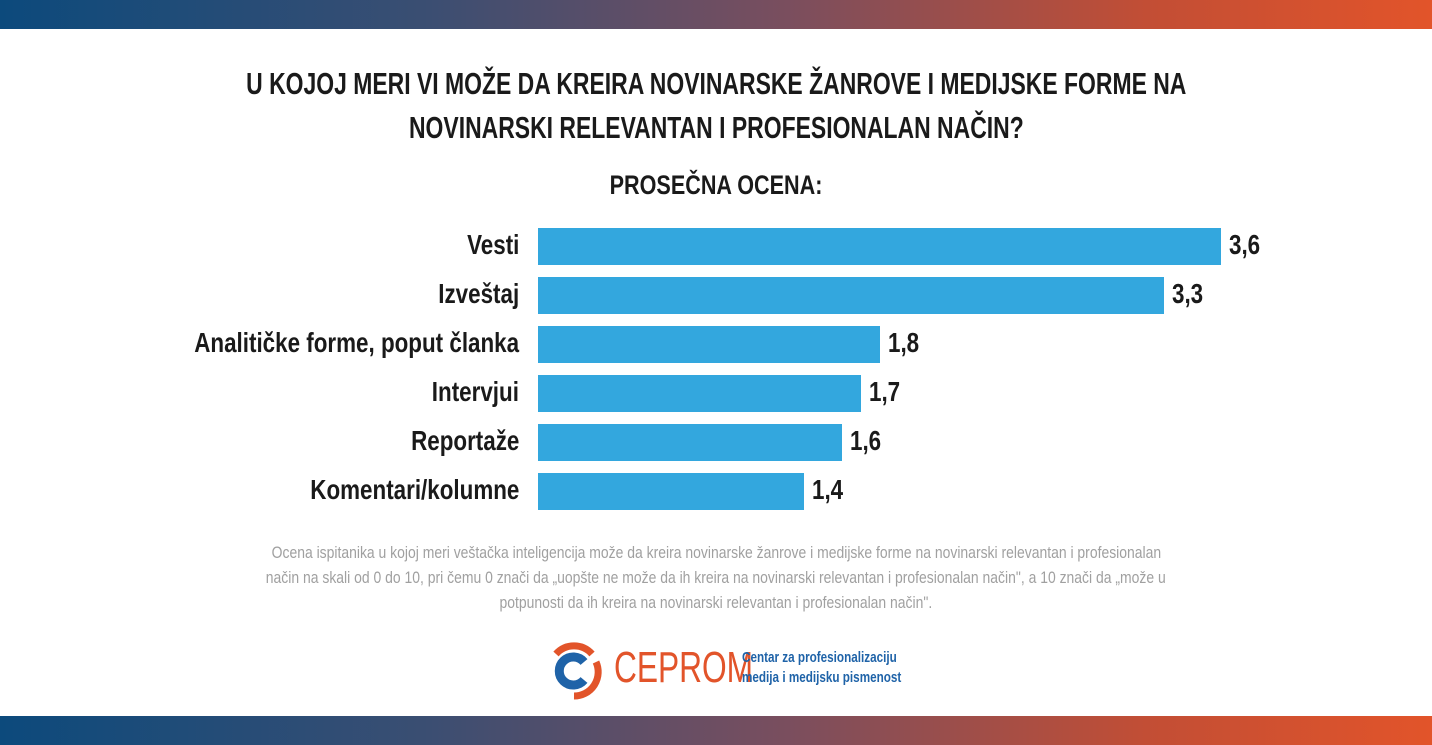 The image size is (1432, 745). Describe the element at coordinates (819, 657) in the screenshot. I see `tagline-line: Centar za profesionalizaciju` at that location.